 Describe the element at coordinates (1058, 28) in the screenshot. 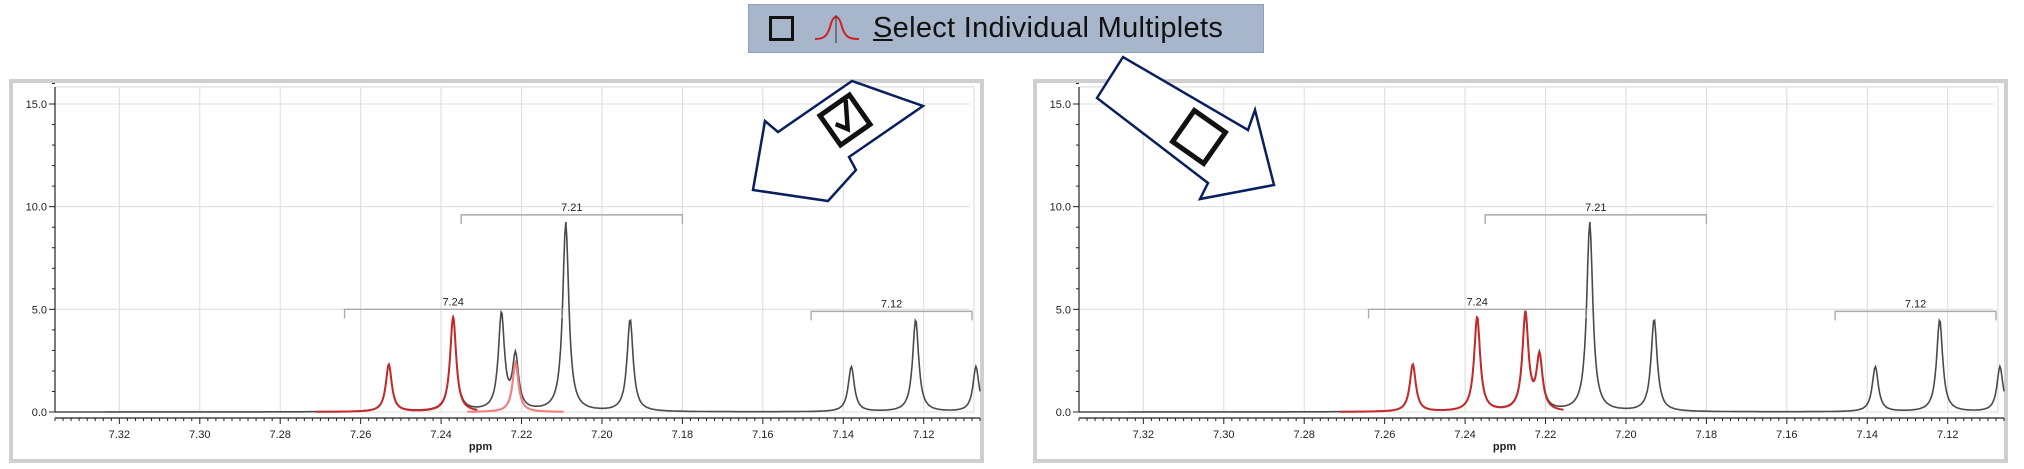

I see `banner-label-text: elect Individual Multiplets` at that location.